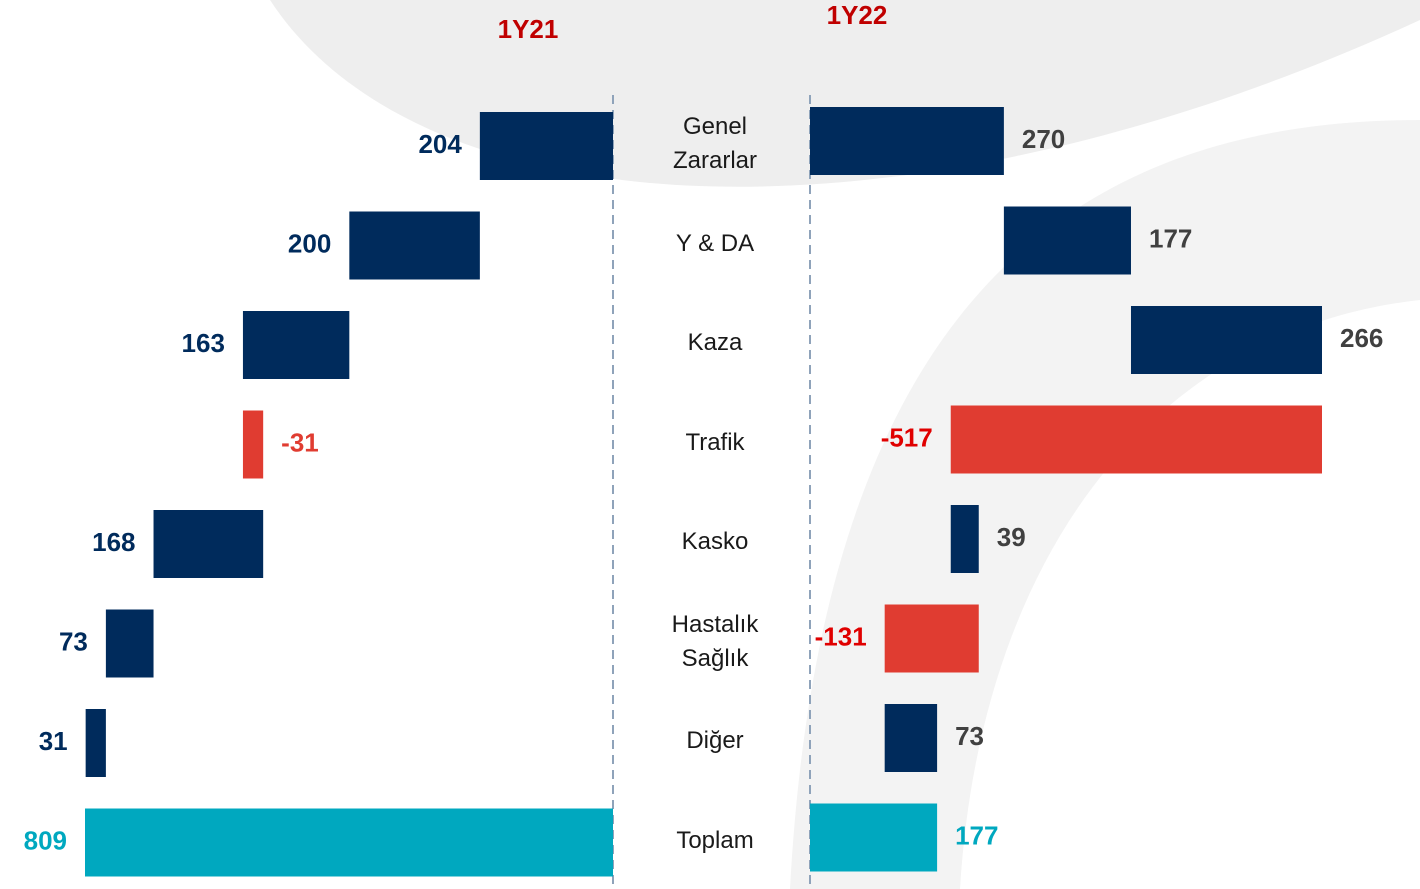 This screenshot has width=1420, height=889. Describe the element at coordinates (715, 840) in the screenshot. I see `category-label: Toplam` at that location.